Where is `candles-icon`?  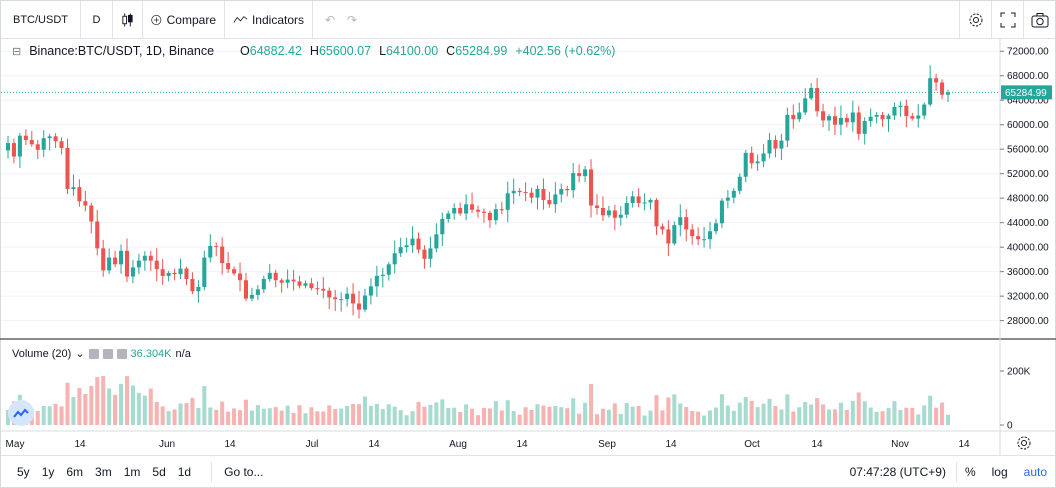
candles-icon is located at coordinates (127, 19).